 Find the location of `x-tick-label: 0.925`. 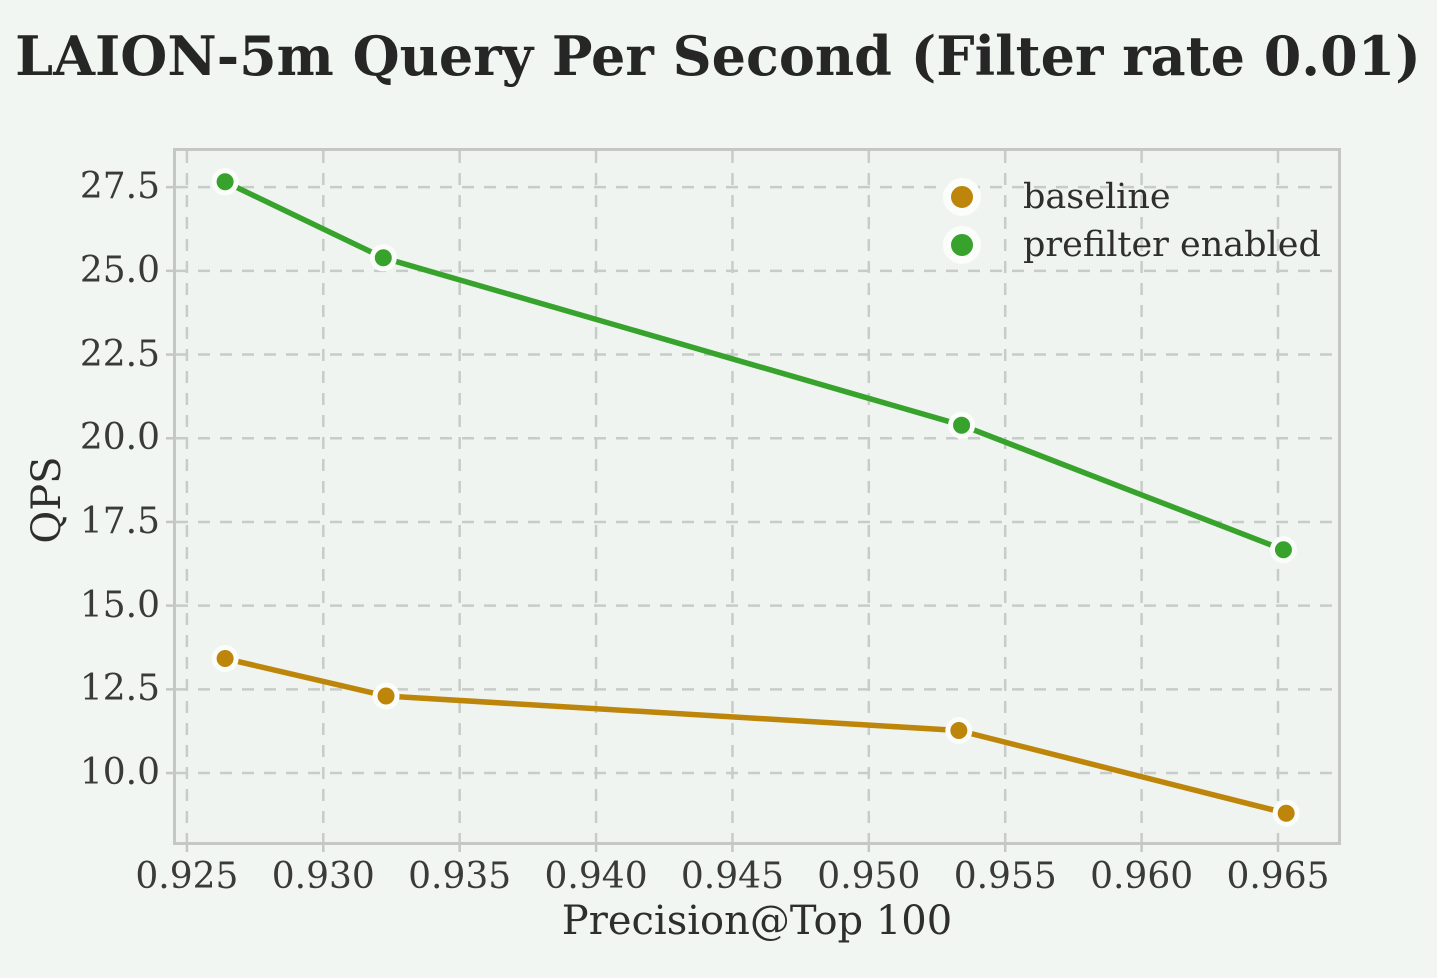

x-tick-label: 0.925 is located at coordinates (187, 876).